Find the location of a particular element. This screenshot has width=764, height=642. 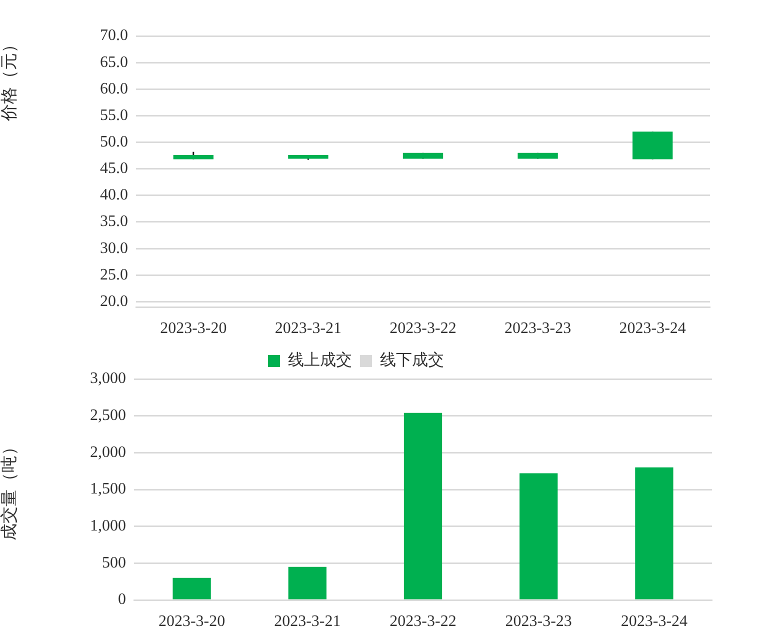

y-tick-label: 55.0 is located at coordinates (114, 115).